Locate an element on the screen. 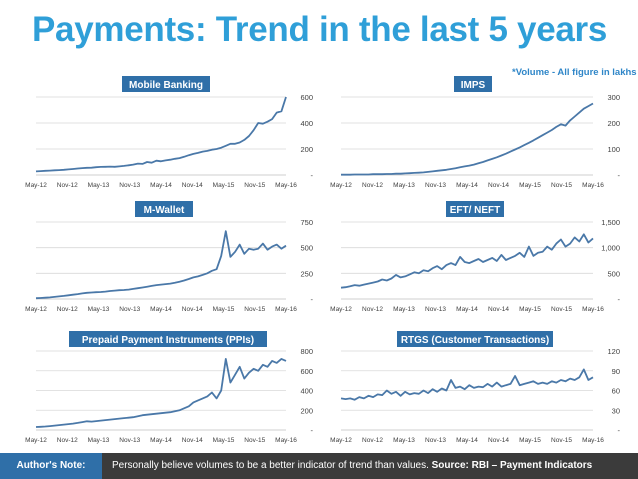 The height and width of the screenshot is (479, 638). y-tick-label: 60 is located at coordinates (616, 391).